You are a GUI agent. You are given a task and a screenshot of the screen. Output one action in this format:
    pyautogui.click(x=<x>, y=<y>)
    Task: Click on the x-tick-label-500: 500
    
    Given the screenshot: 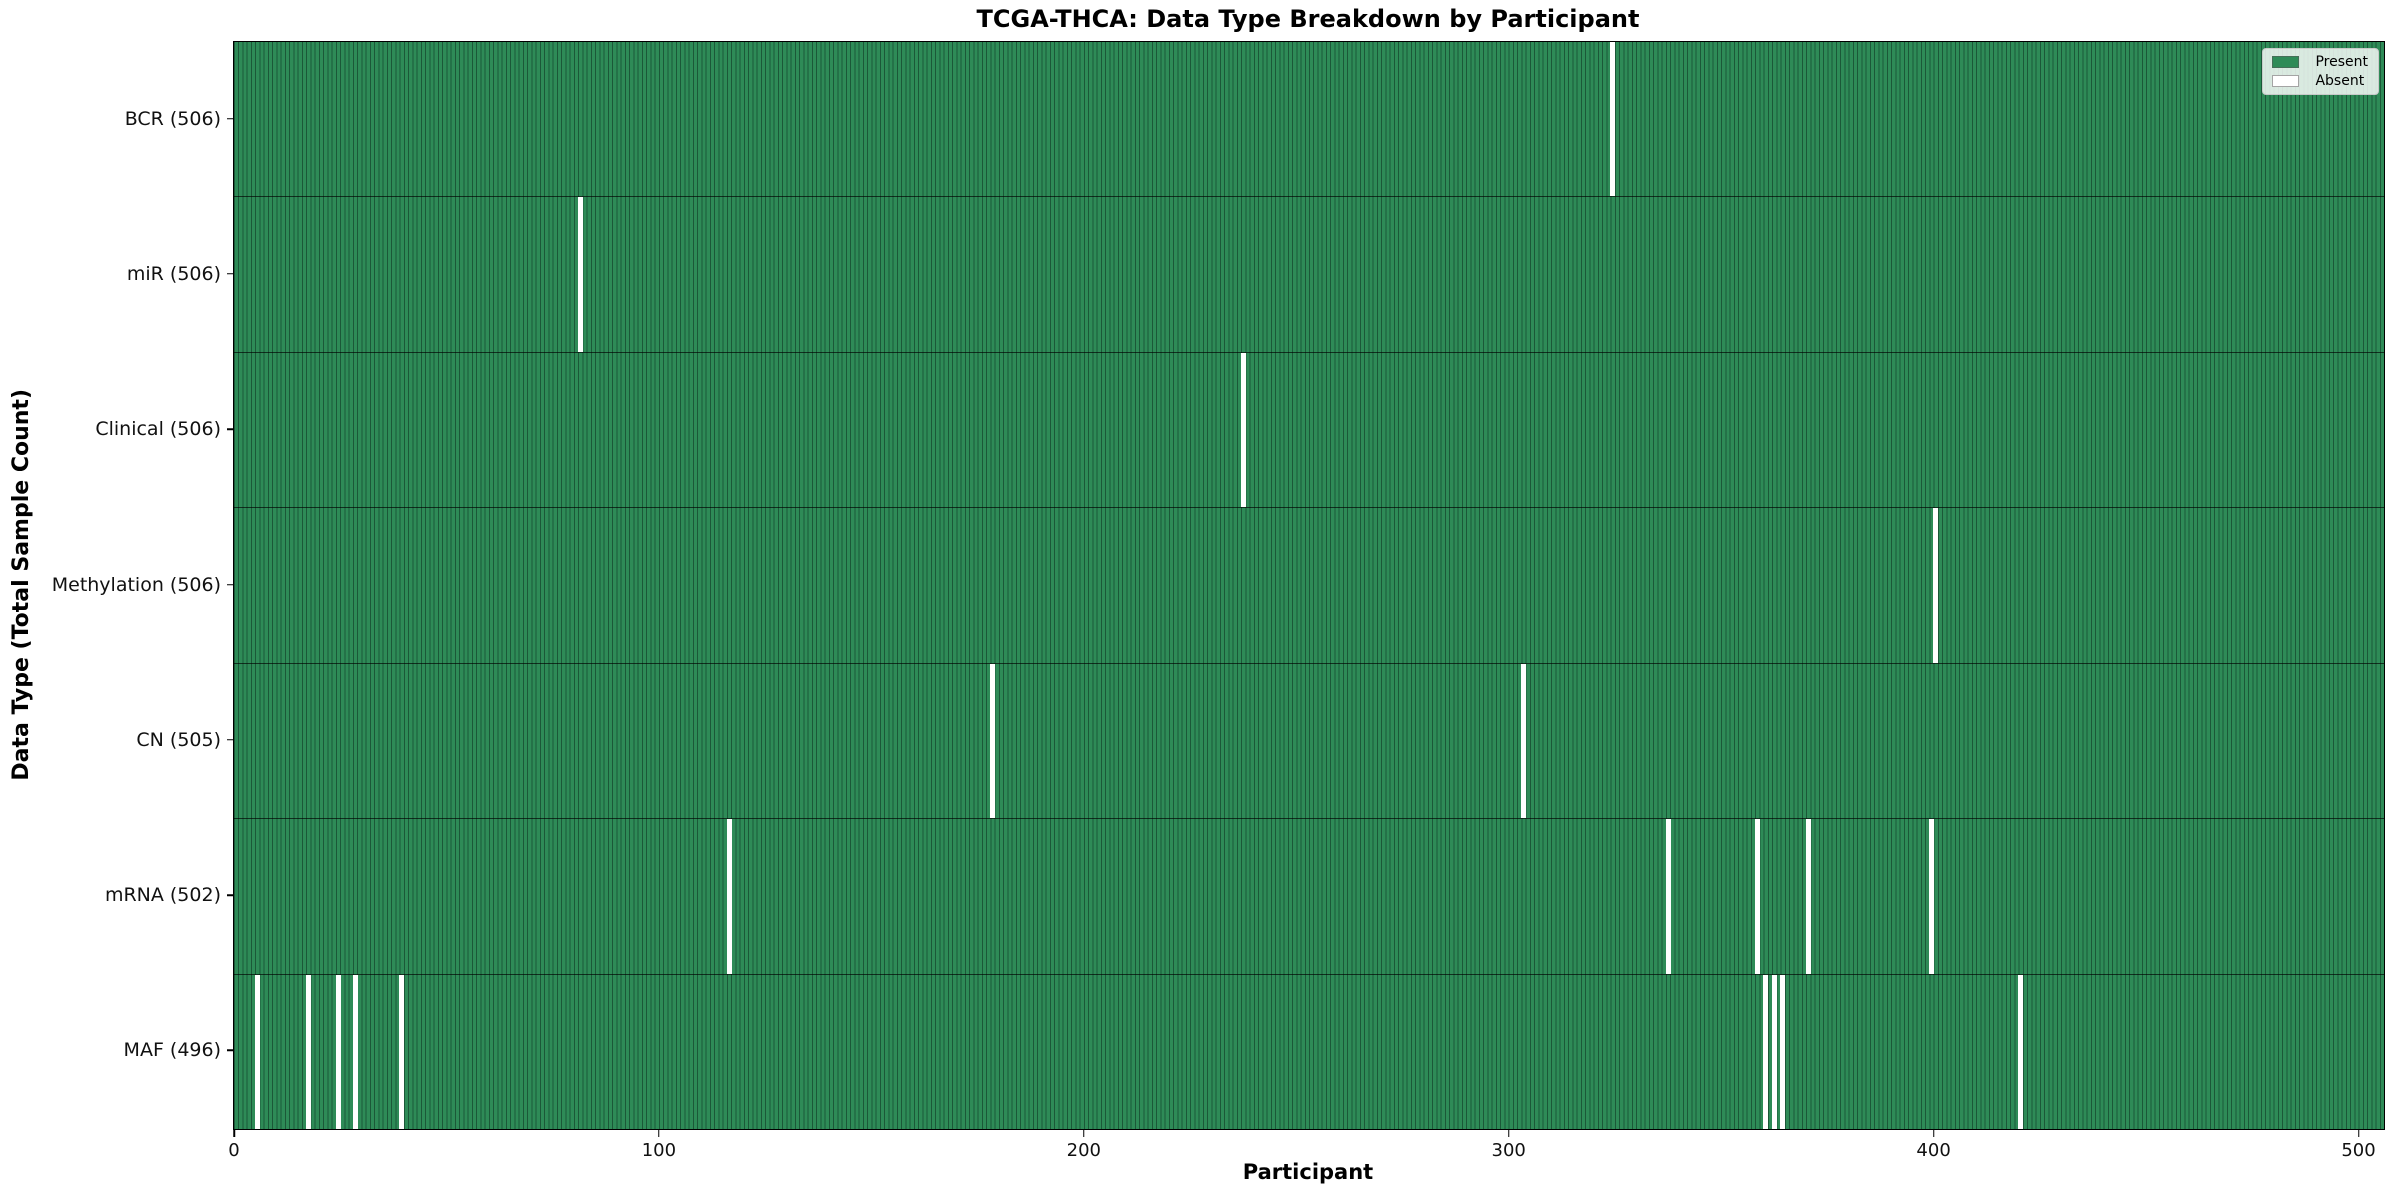 What is the action you would take?
    pyautogui.click(x=2358, y=1150)
    